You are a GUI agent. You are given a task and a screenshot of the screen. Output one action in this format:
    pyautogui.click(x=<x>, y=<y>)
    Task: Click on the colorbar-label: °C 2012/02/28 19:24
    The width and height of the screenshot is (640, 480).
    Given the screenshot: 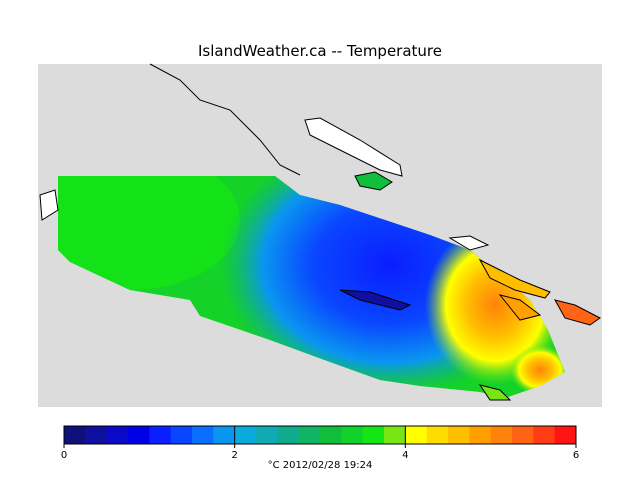 What is the action you would take?
    pyautogui.click(x=320, y=465)
    